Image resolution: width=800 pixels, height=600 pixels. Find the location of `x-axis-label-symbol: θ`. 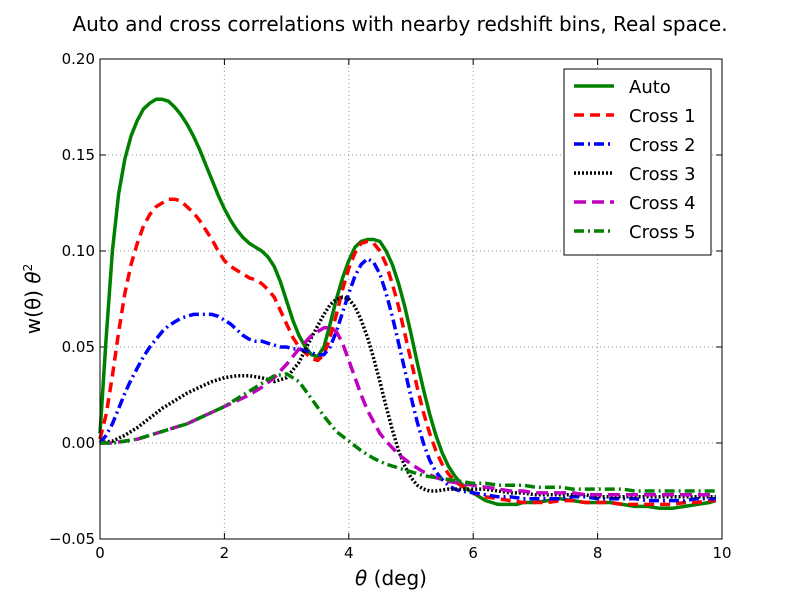

x-axis-label-symbol: θ is located at coordinates (361, 578).